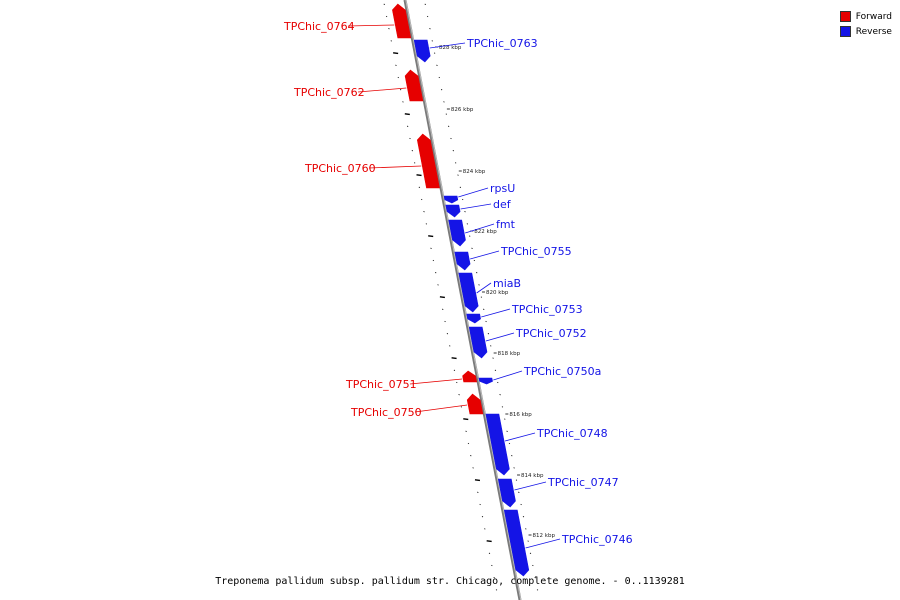  What do you see at coordinates (485, 232) in the screenshot?
I see `kbp-label: 822 kbp` at bounding box center [485, 232].